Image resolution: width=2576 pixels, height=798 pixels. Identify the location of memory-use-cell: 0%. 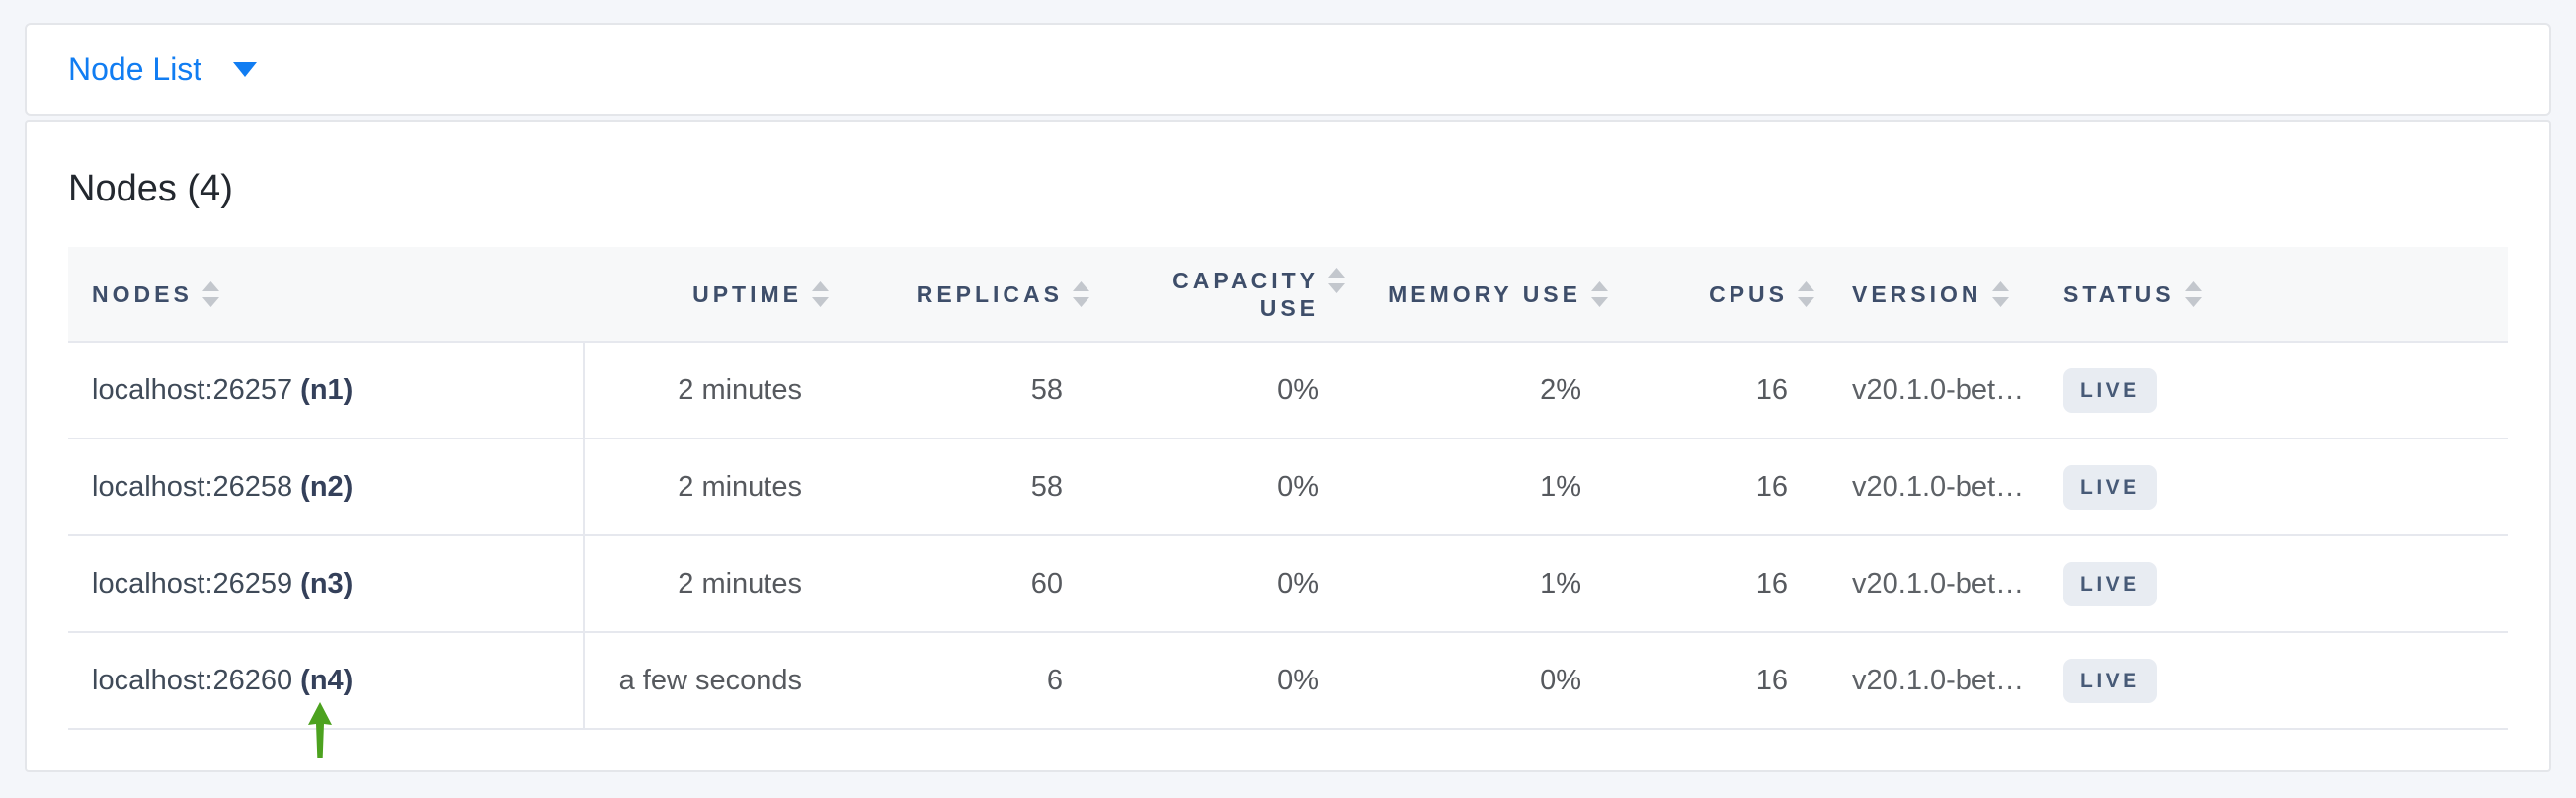
(1486, 680).